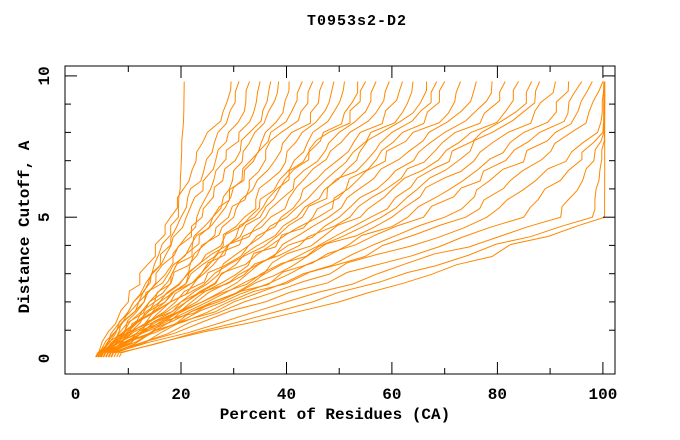  I want to click on x-tick-label: 0, so click(76, 395).